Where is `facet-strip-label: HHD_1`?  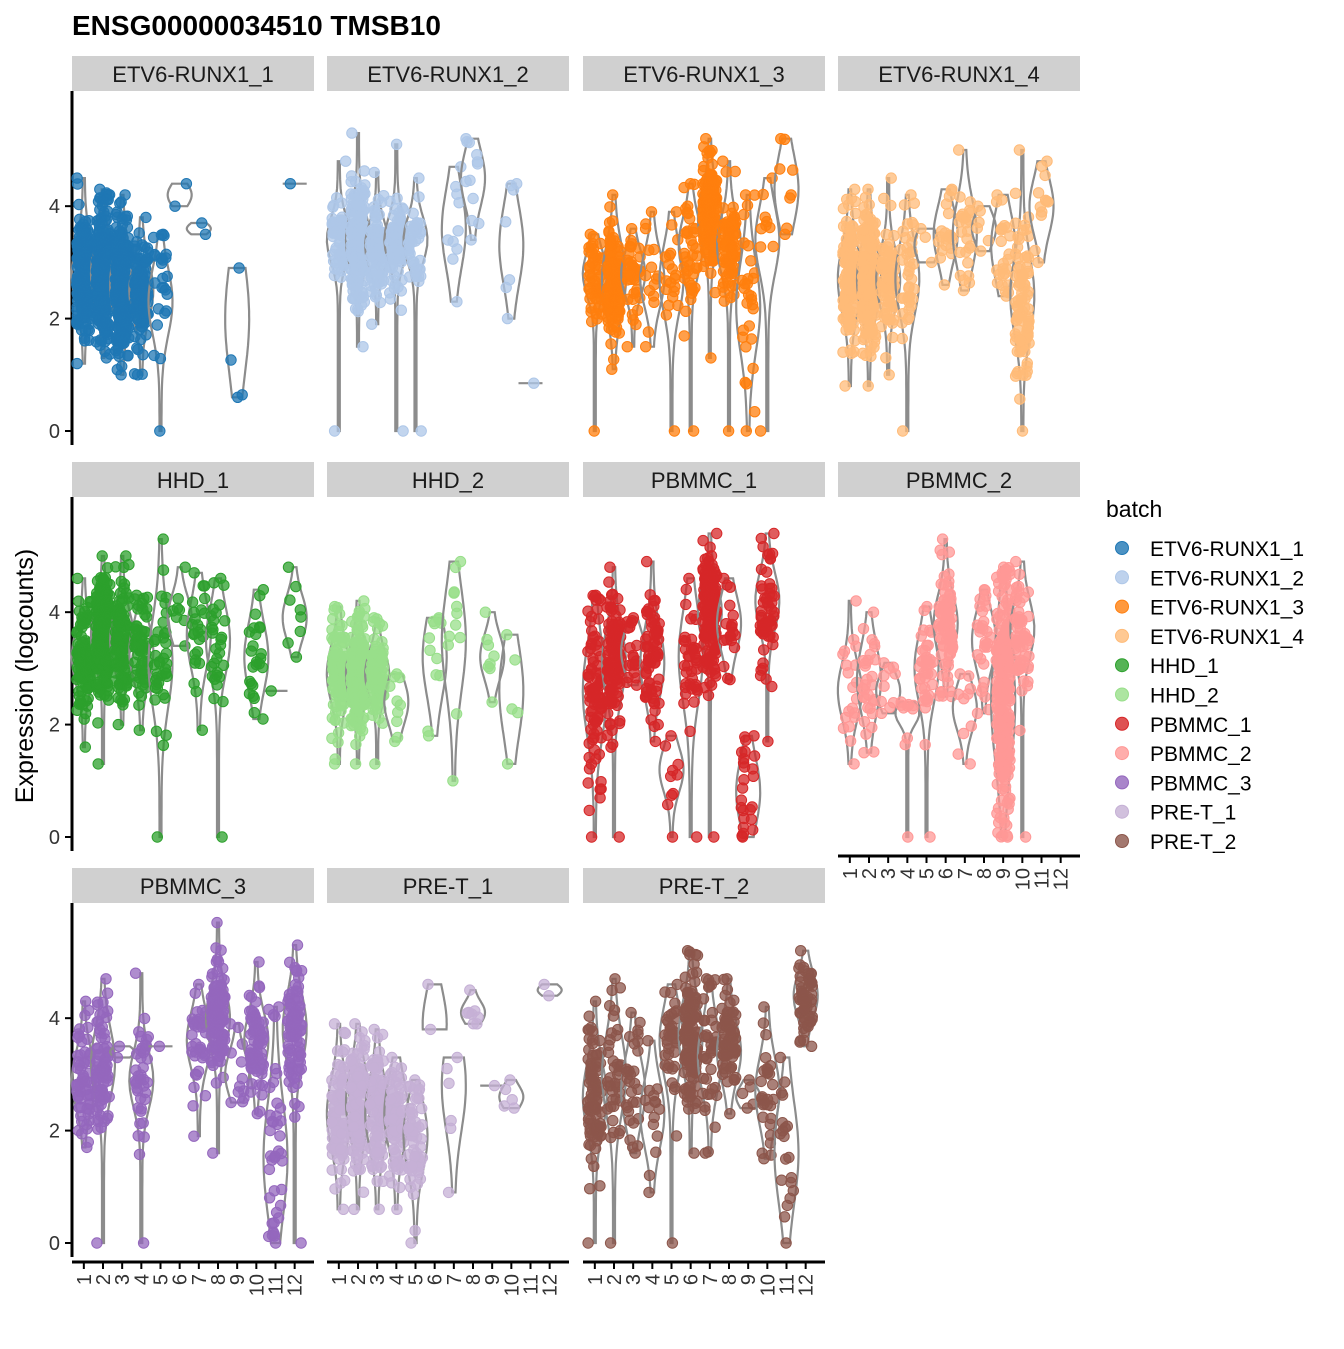 facet-strip-label: HHD_1 is located at coordinates (193, 480).